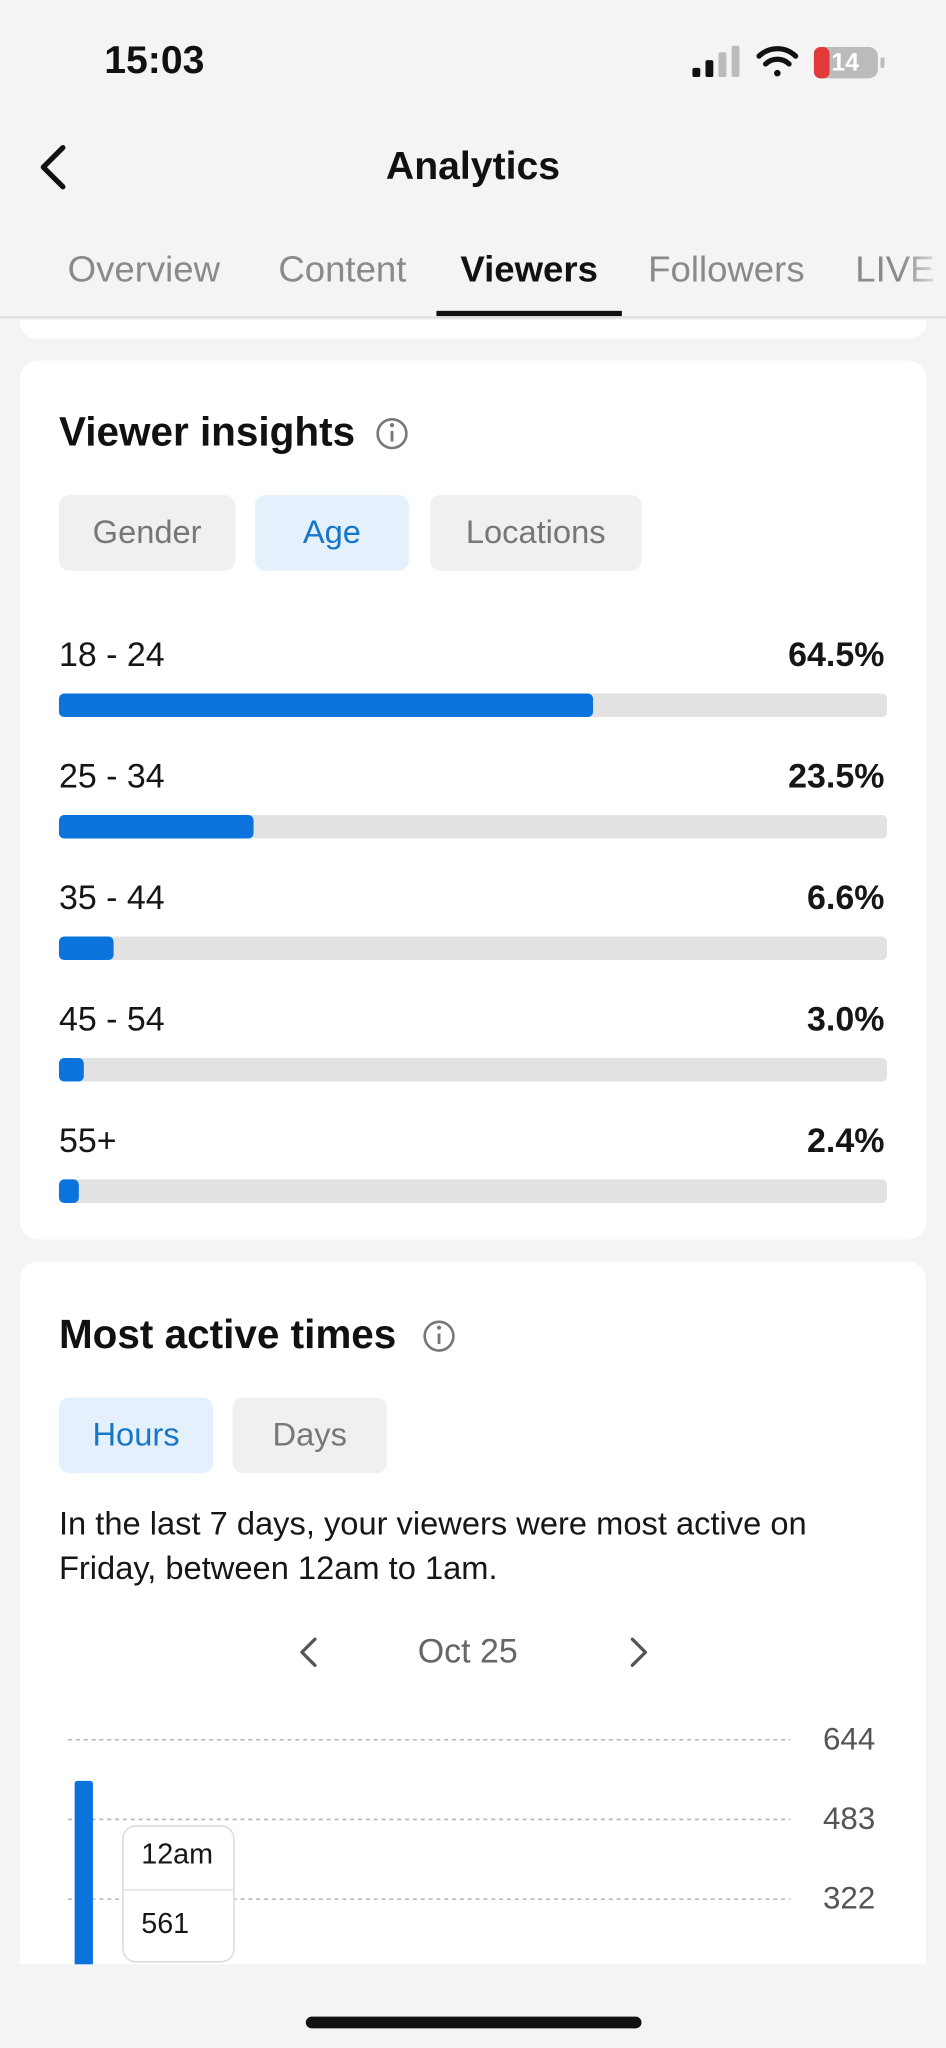 This screenshot has height=2048, width=946. What do you see at coordinates (849, 1818) in the screenshot?
I see `y-tick-label: 483` at bounding box center [849, 1818].